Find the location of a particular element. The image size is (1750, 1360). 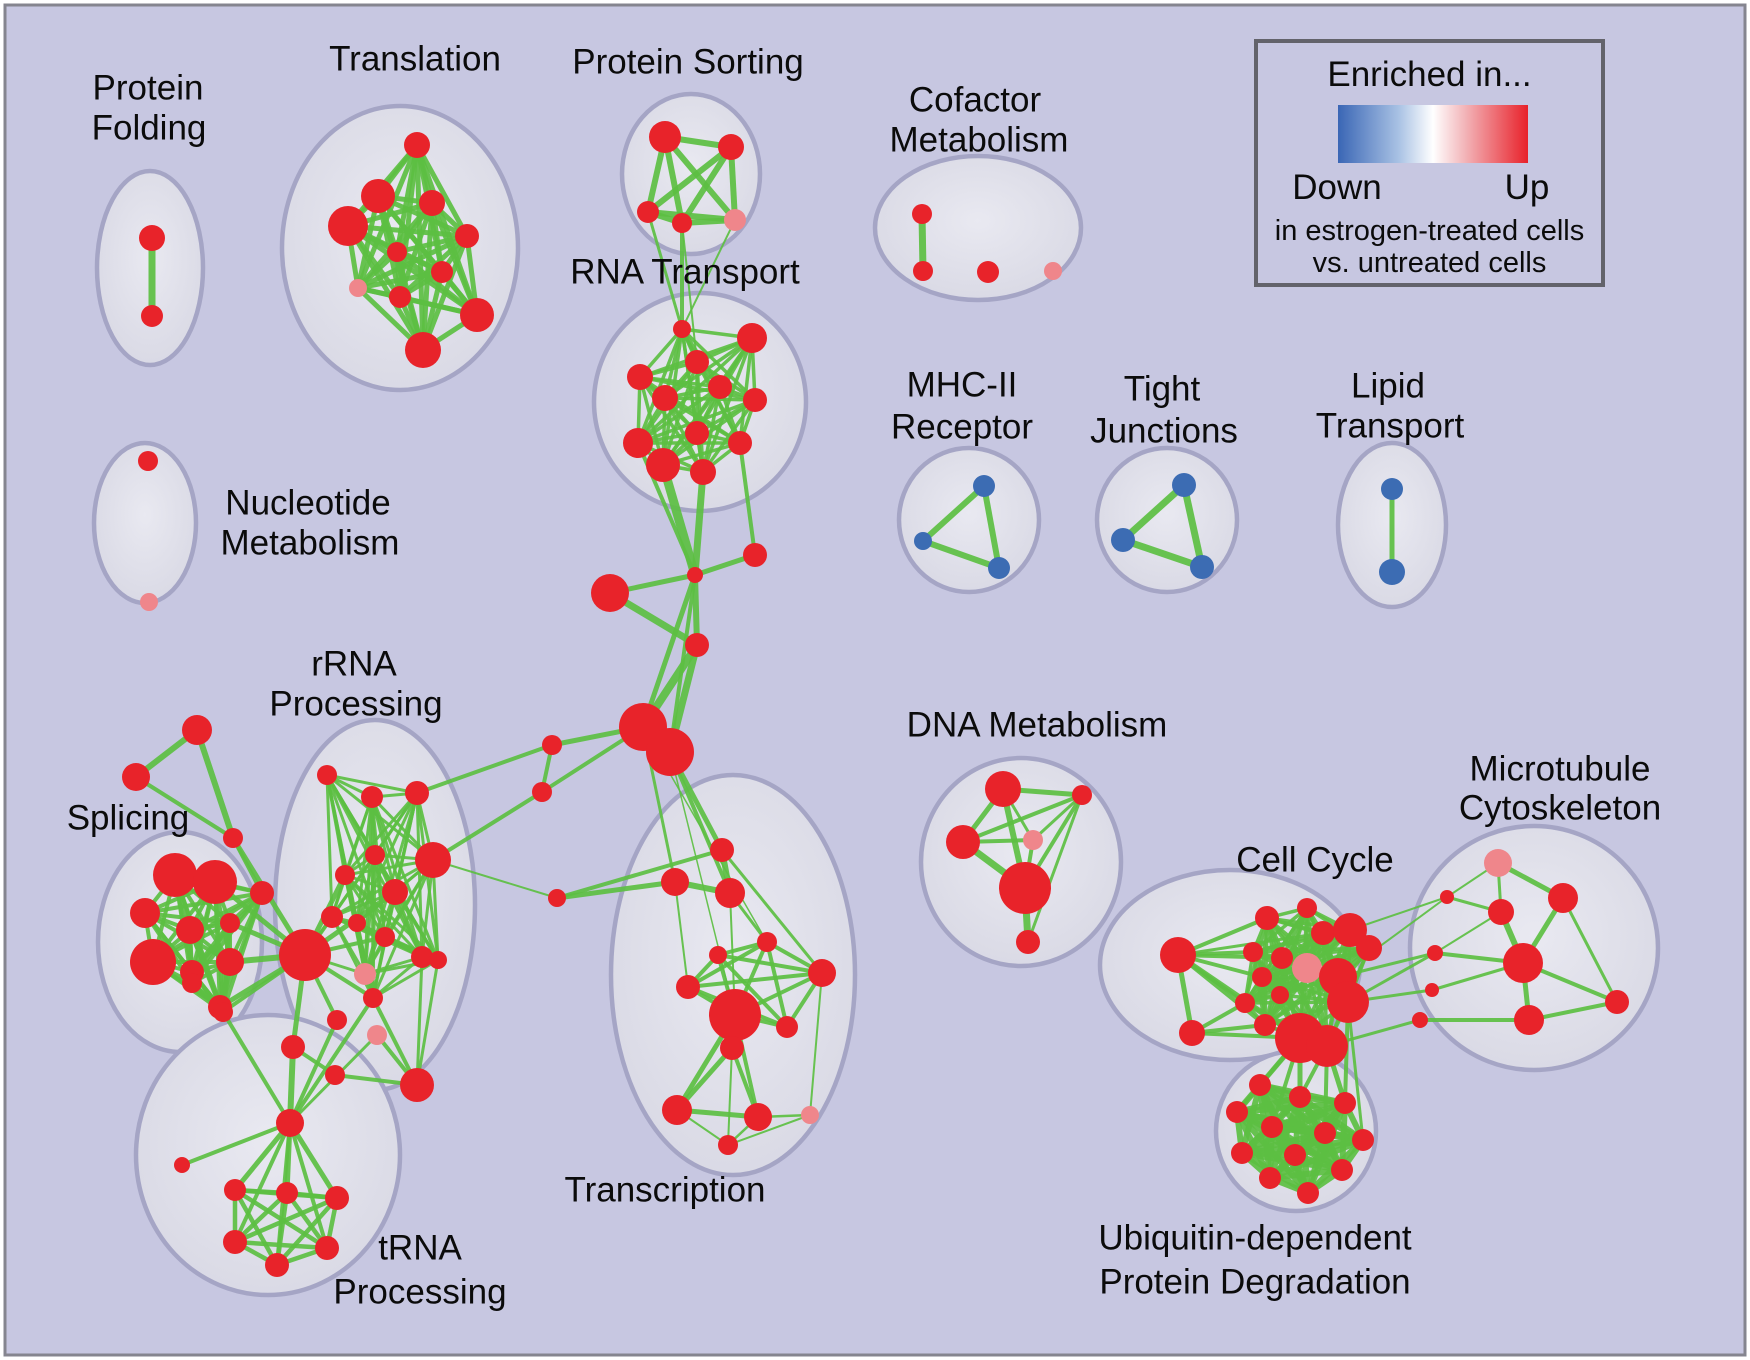

gene-set-node-u1 is located at coordinates (1300, 1097).